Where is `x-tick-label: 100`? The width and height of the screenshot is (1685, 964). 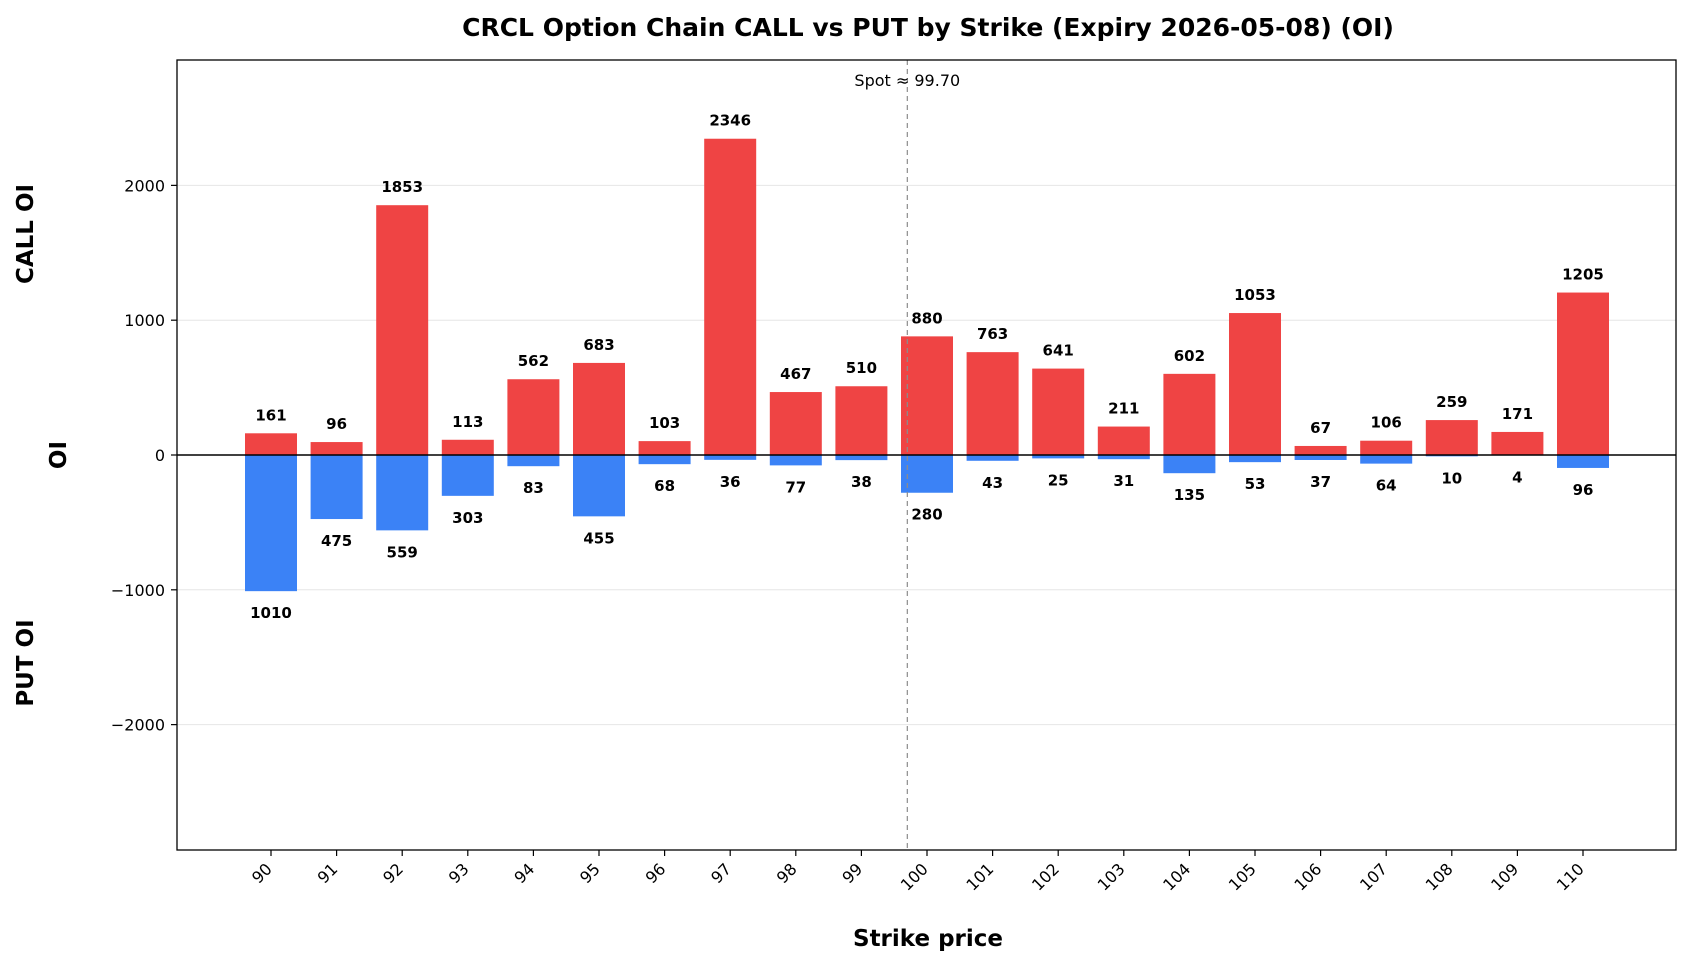 x-tick-label: 100 is located at coordinates (914, 876).